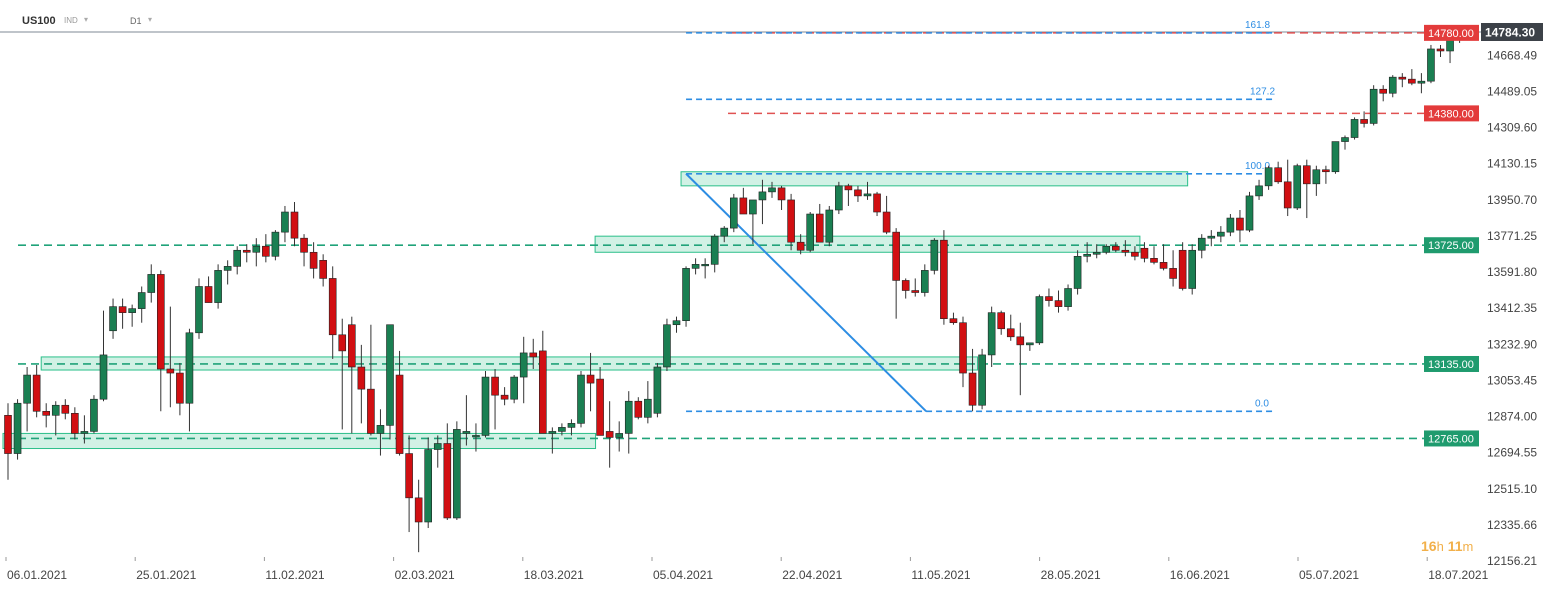 Image resolution: width=1546 pixels, height=590 pixels. I want to click on y-axis-tick-label: 12156.21, so click(1512, 561).